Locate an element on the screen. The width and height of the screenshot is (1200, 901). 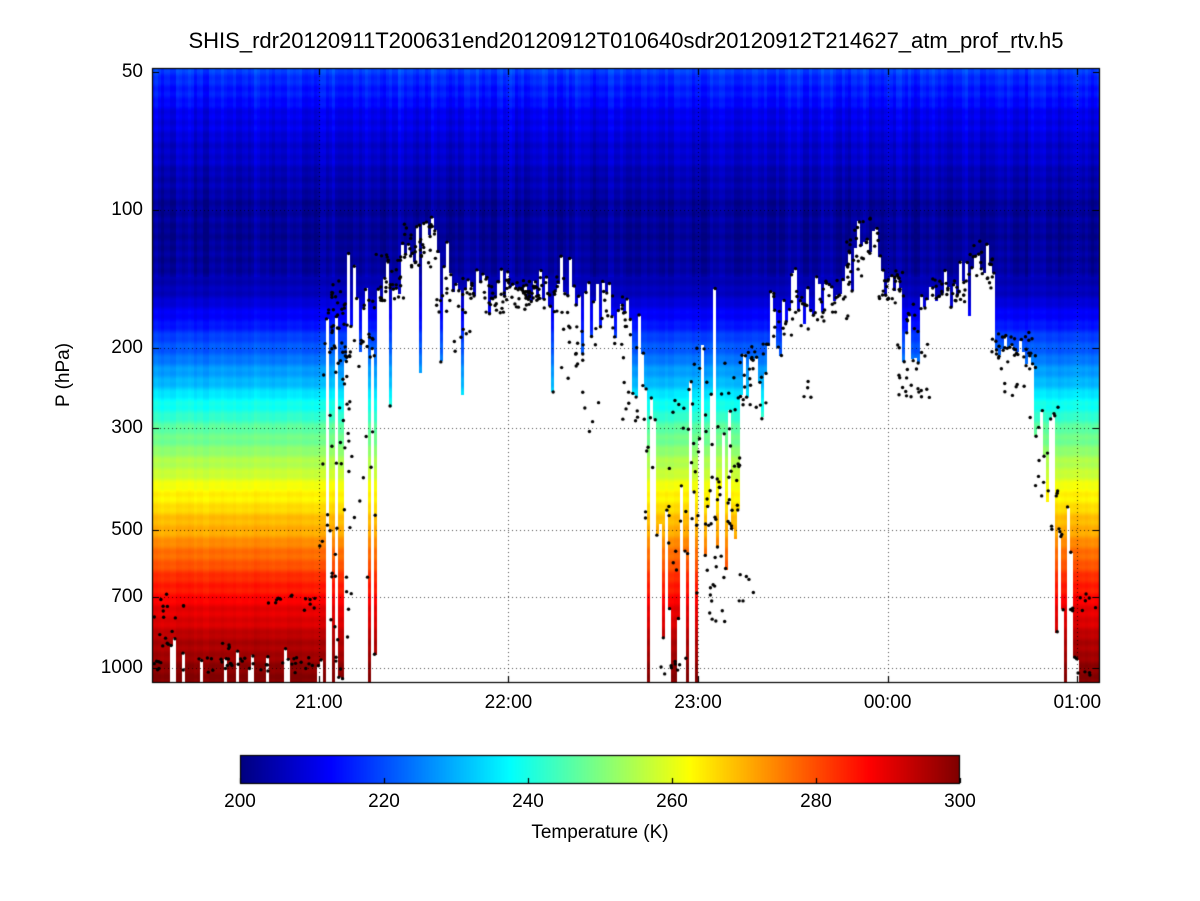
y-tick-label: 50 is located at coordinates (132, 72).